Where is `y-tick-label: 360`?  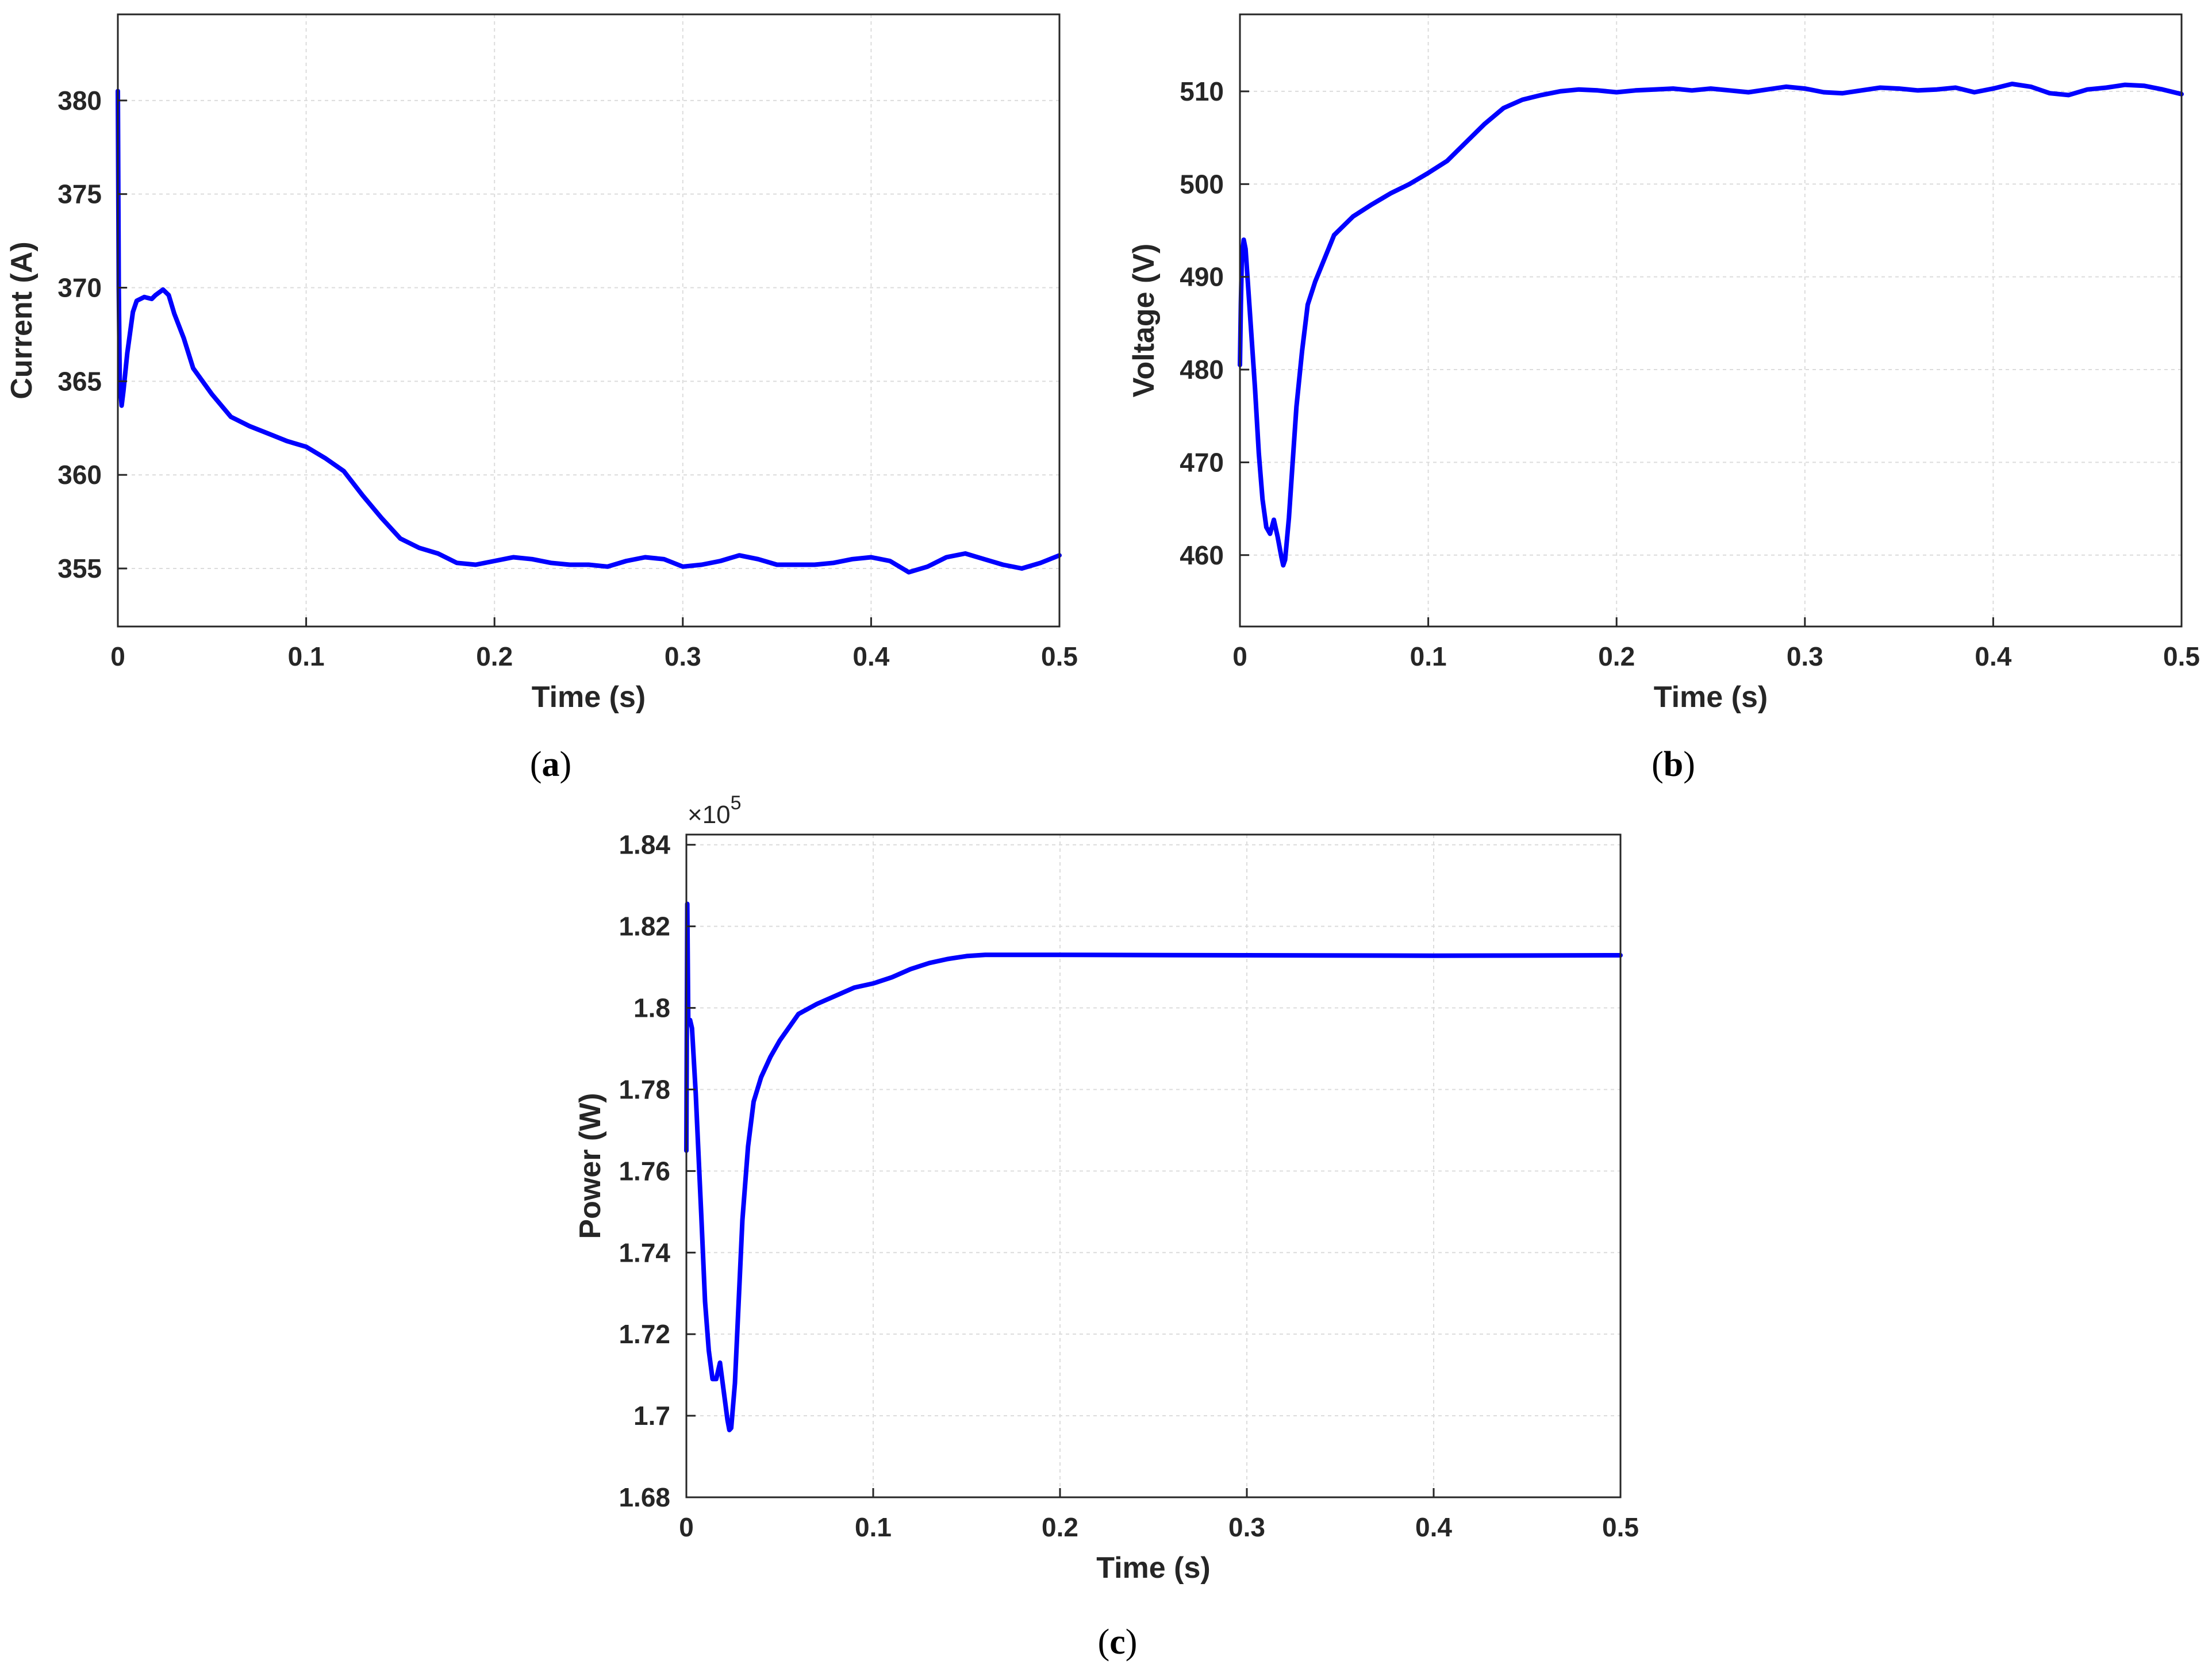 y-tick-label: 360 is located at coordinates (79, 475).